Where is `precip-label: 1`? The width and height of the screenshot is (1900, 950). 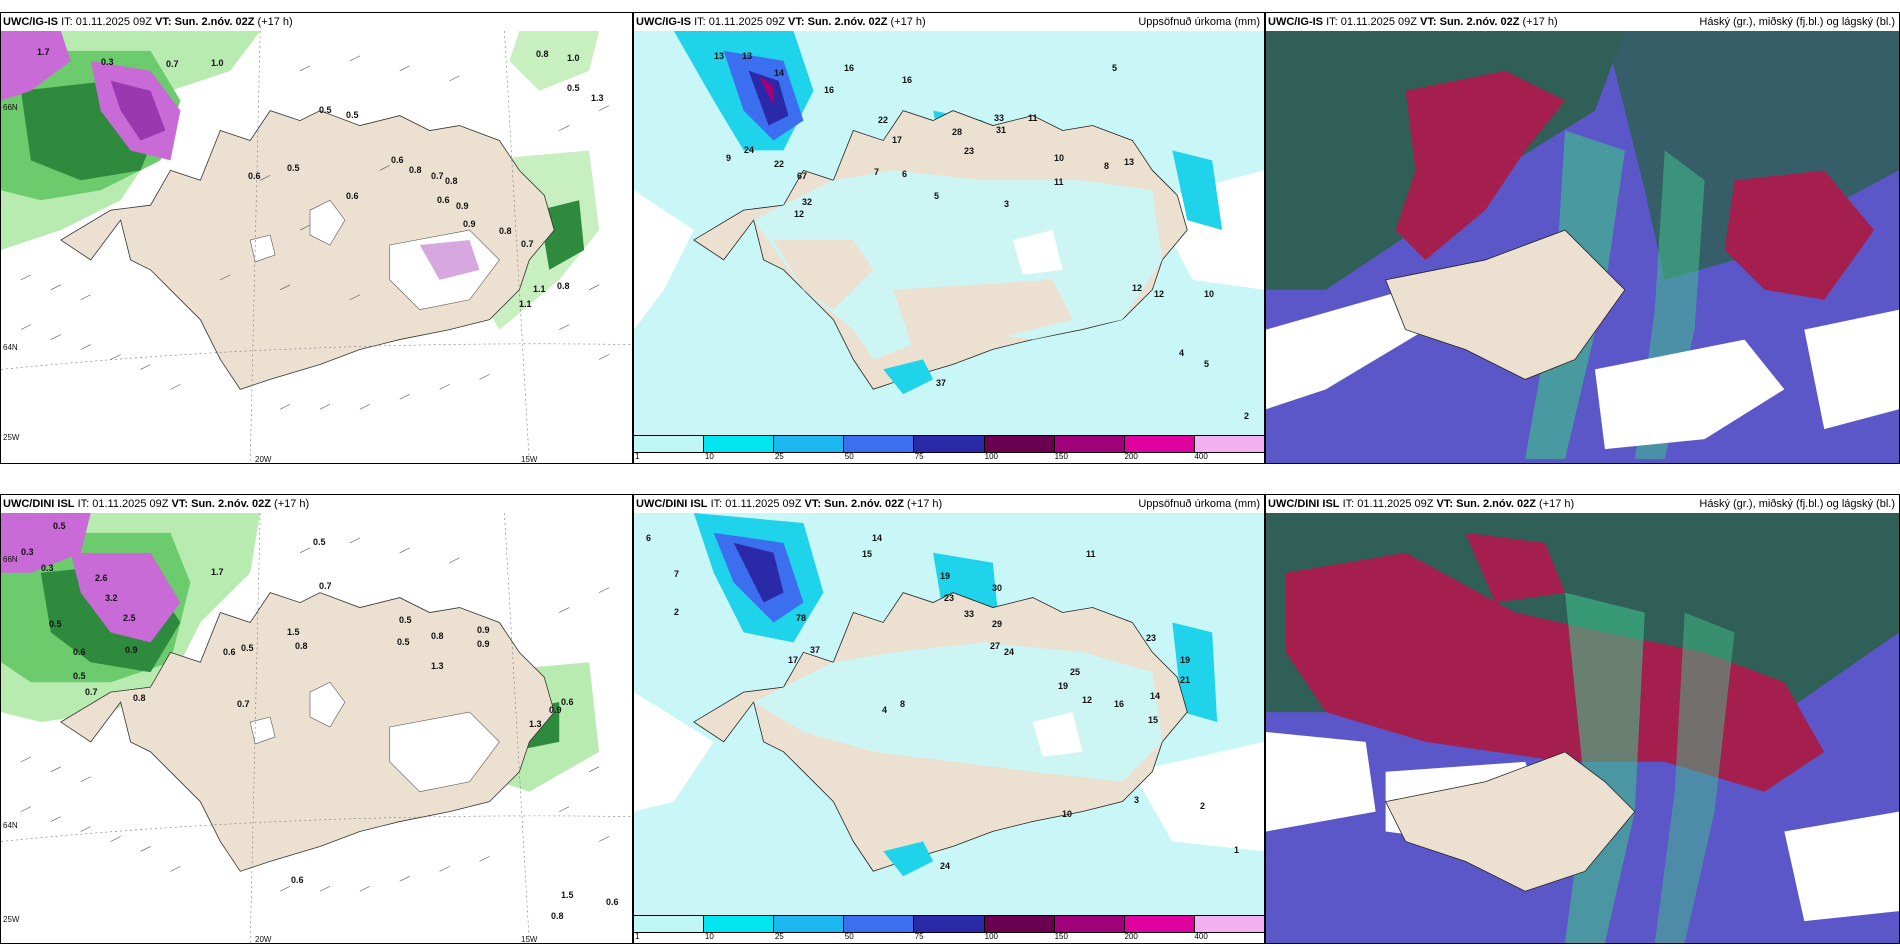 precip-label: 1 is located at coordinates (1237, 850).